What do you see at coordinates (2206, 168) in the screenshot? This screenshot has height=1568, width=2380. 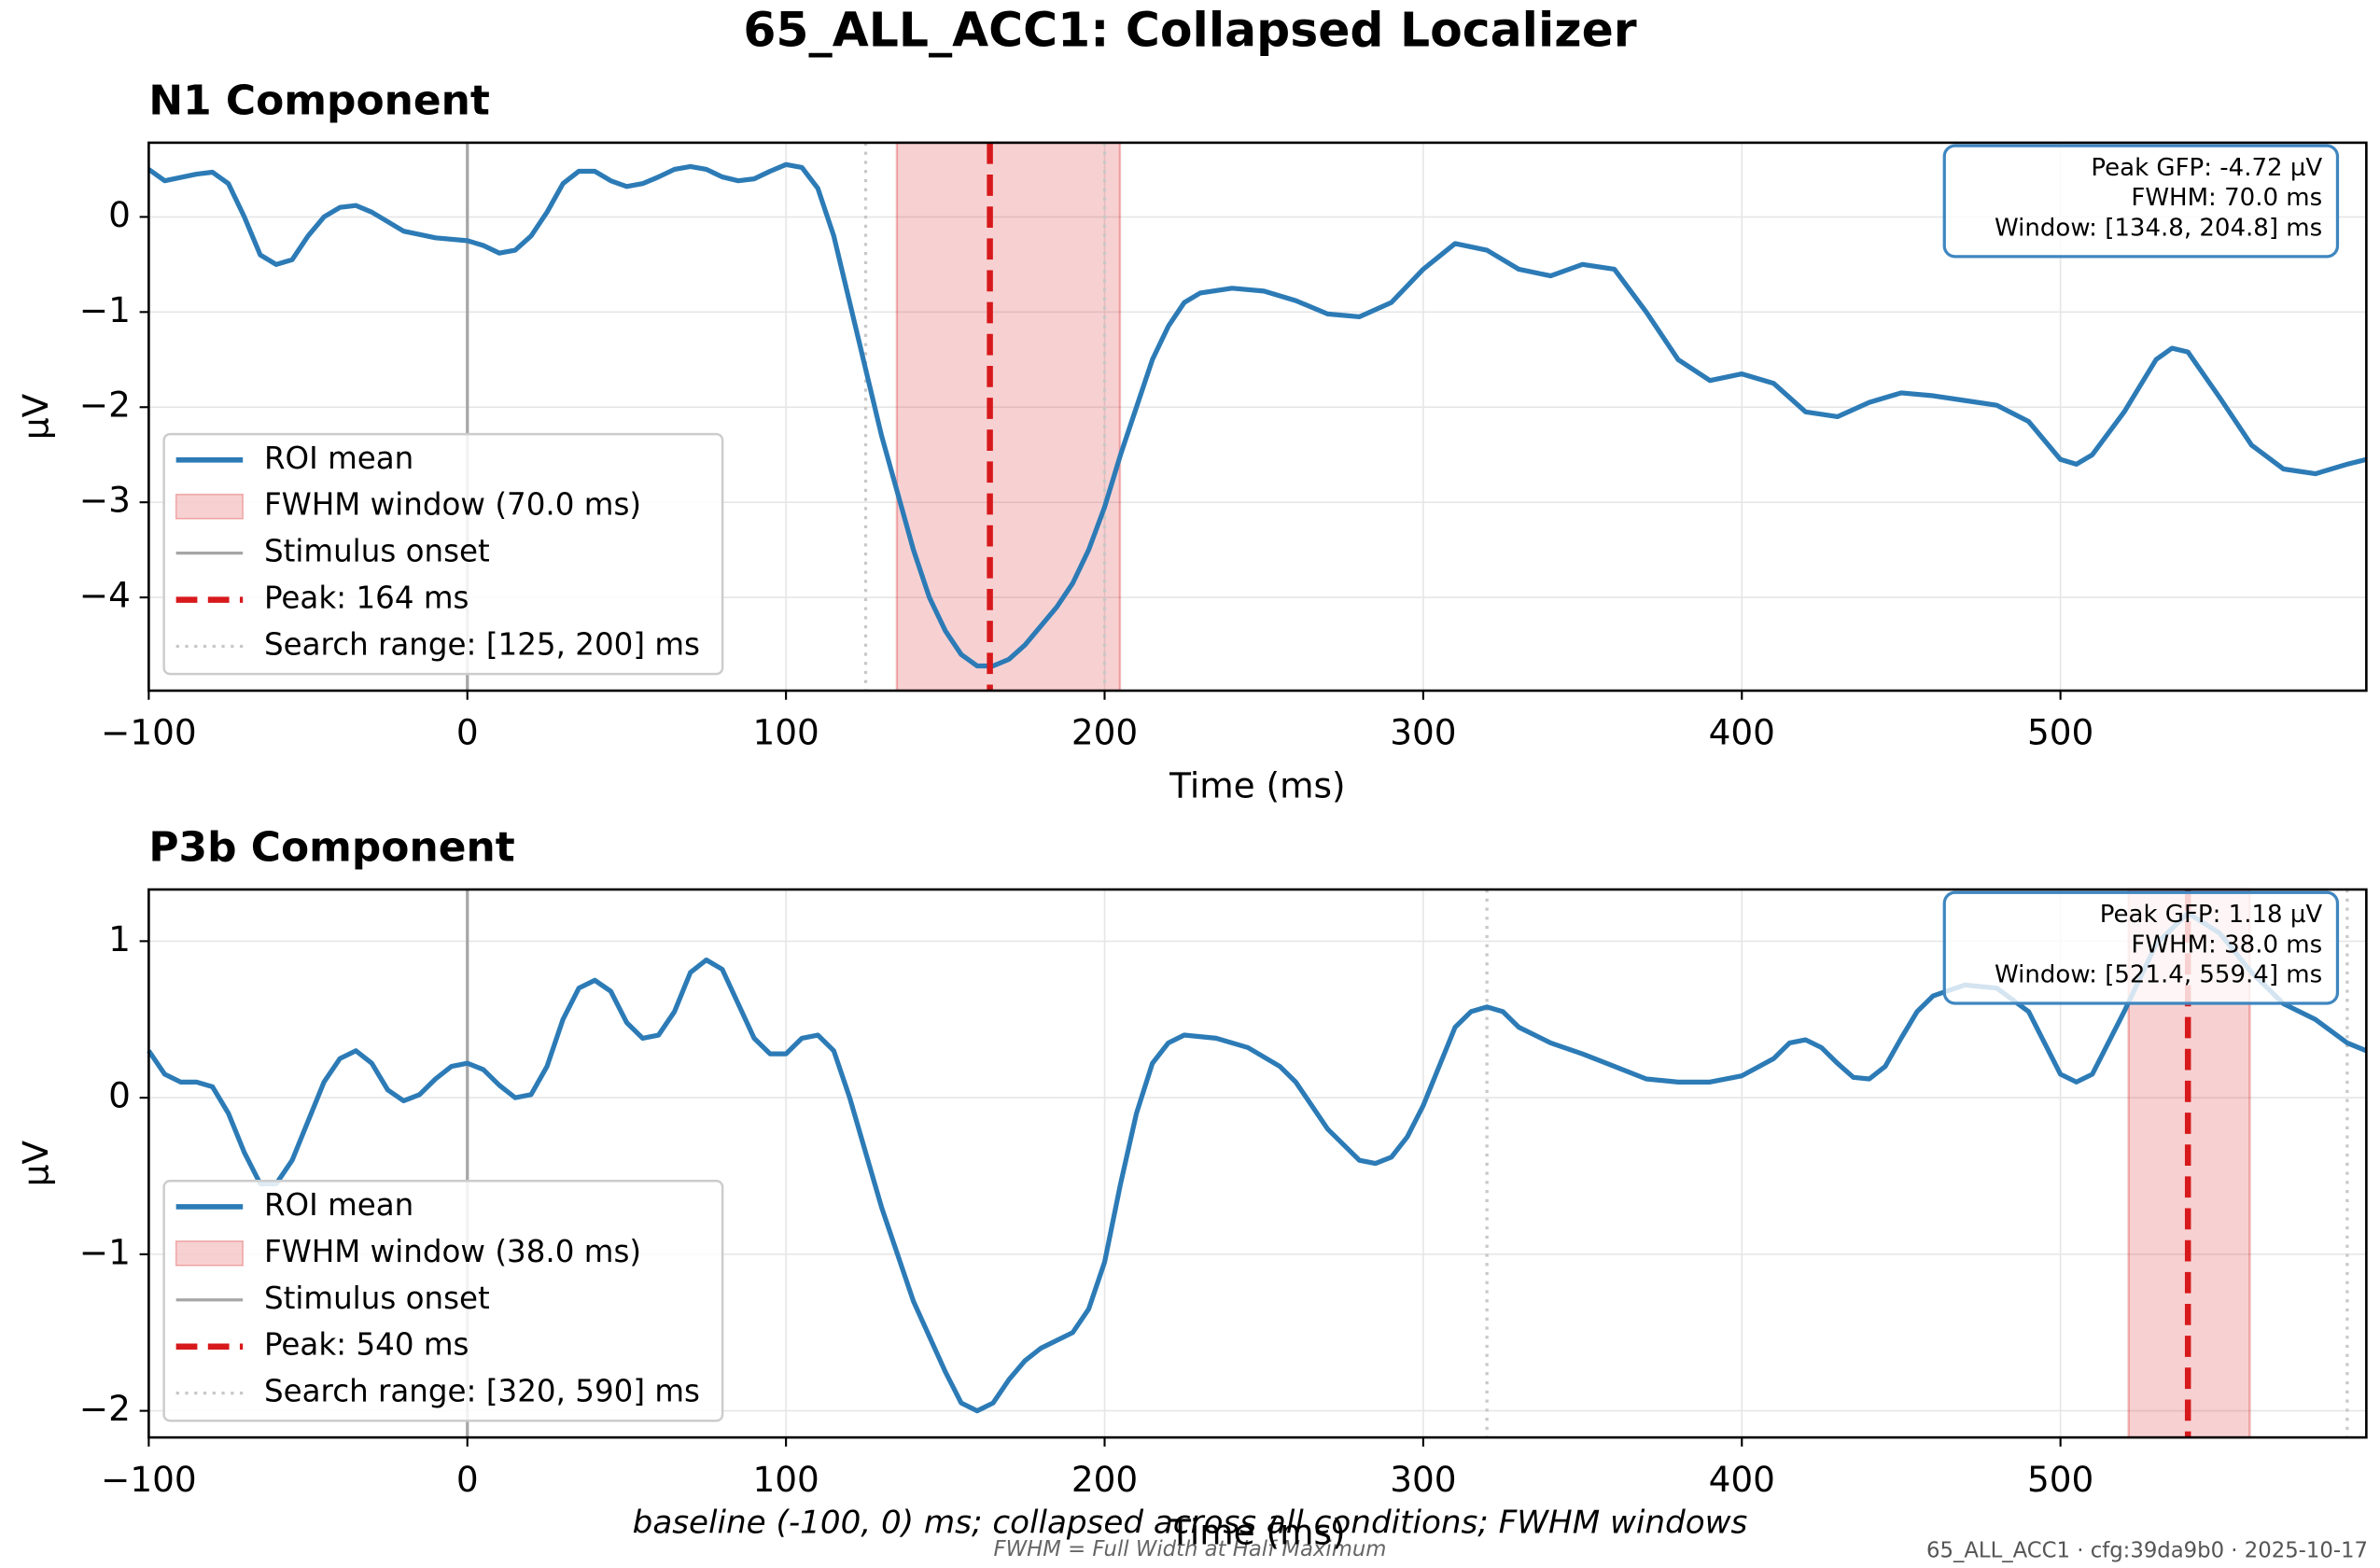 I see `info-line: Peak GFP: -4.72 µV` at bounding box center [2206, 168].